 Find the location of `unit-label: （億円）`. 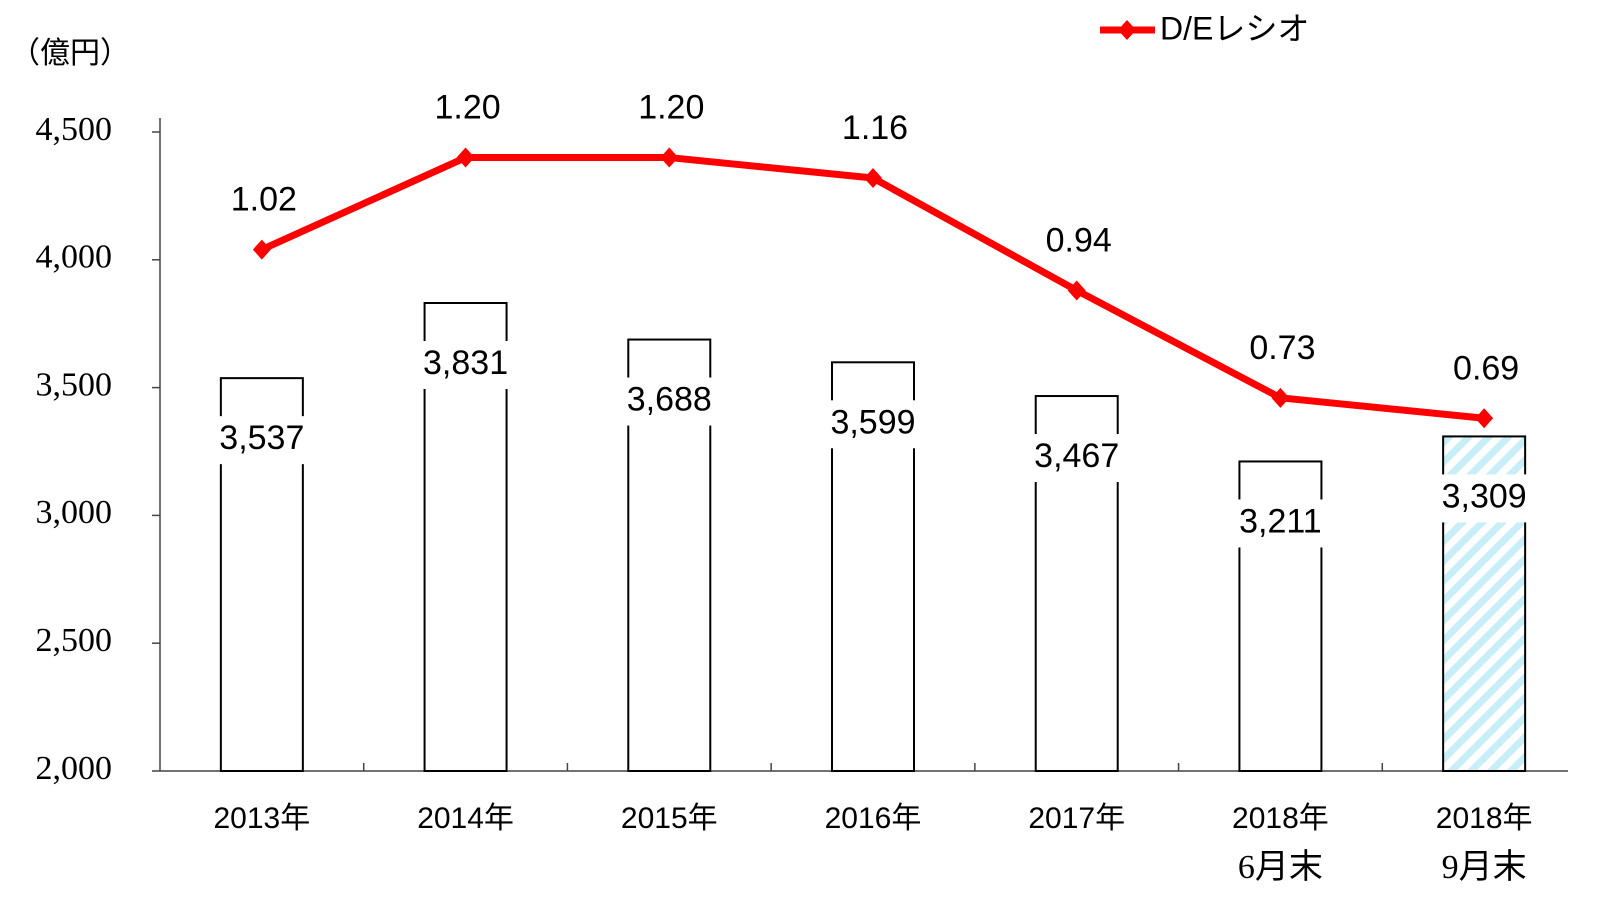

unit-label: （億円） is located at coordinates (70, 53).